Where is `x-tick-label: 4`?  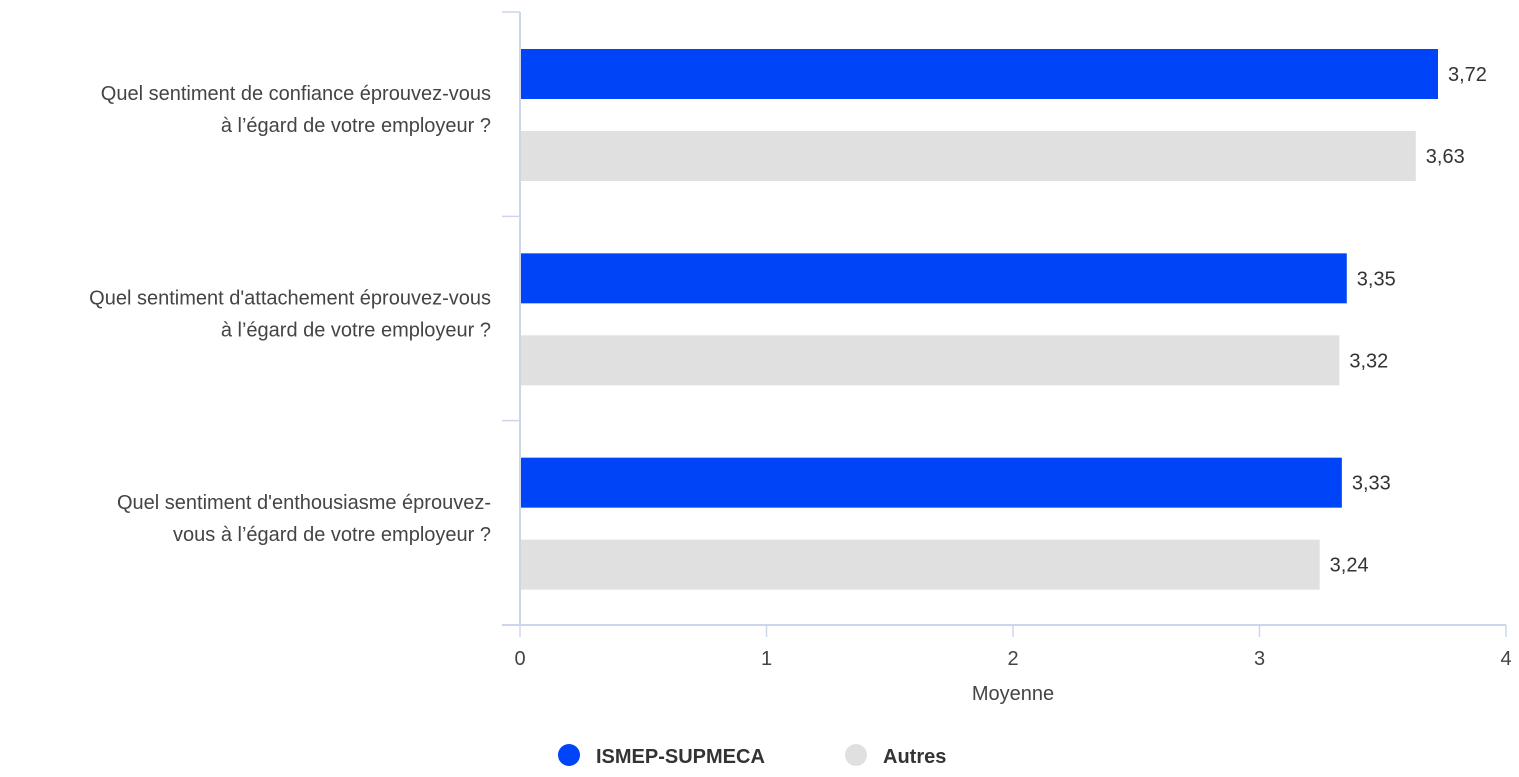 x-tick-label: 4 is located at coordinates (1505, 659).